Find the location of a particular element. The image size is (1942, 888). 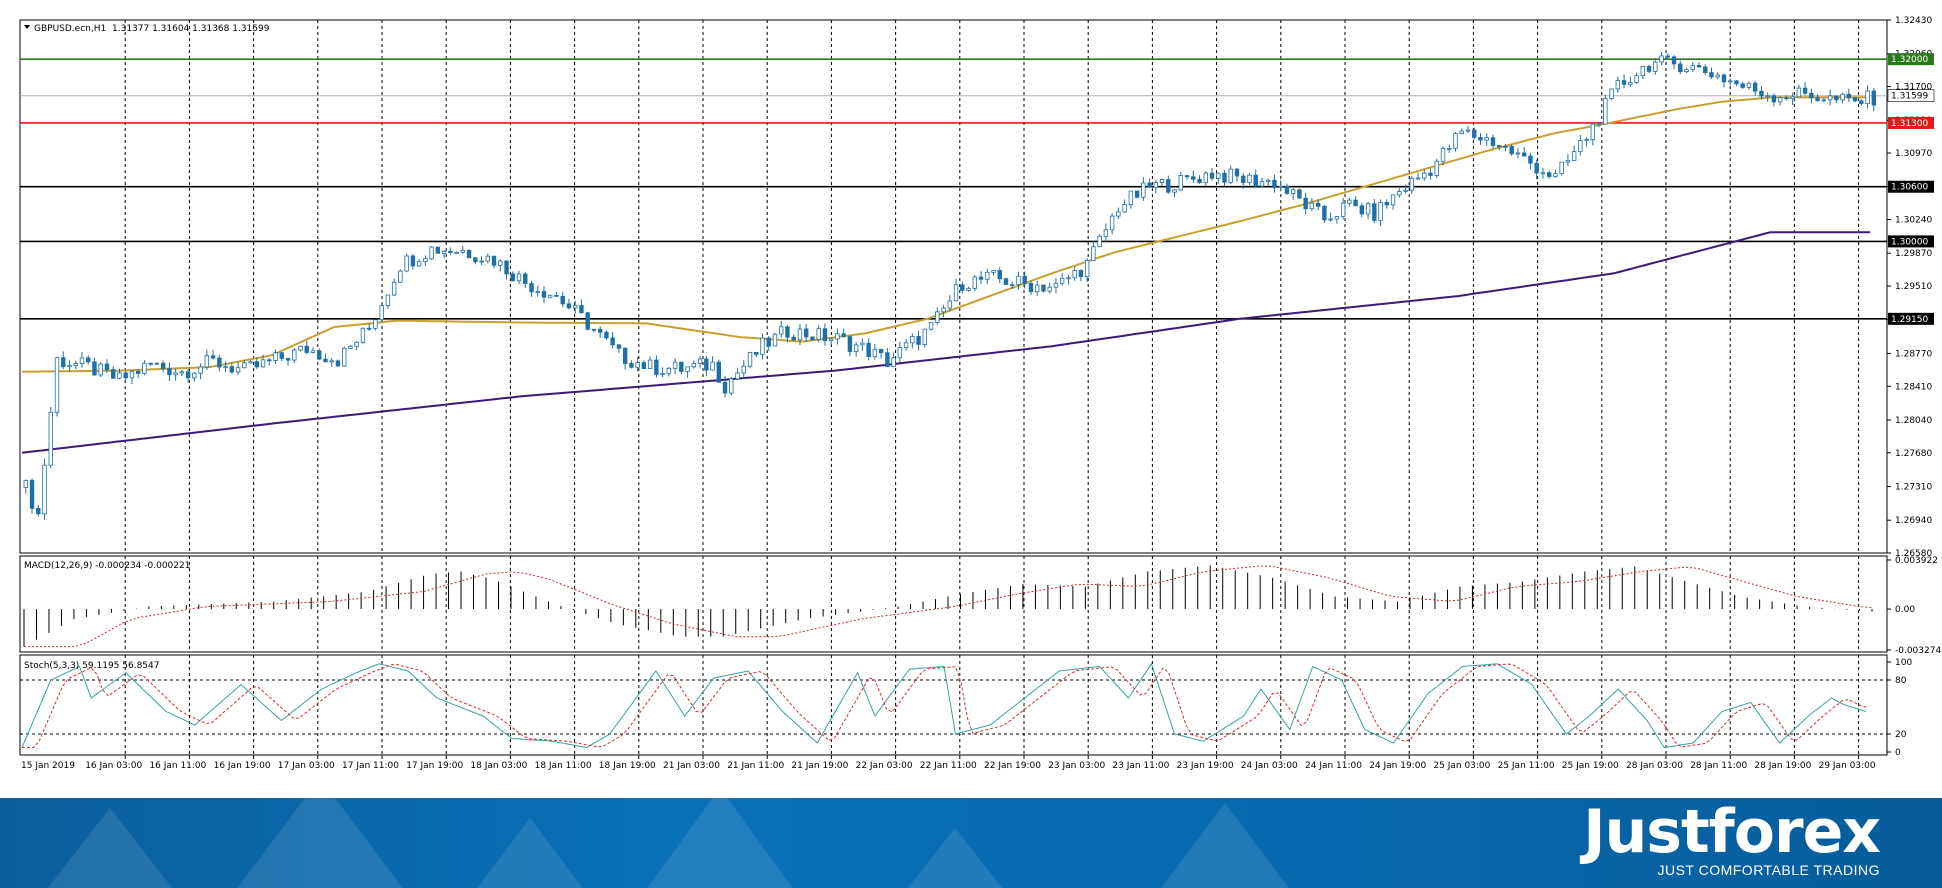

macd-axis: 0.003922 0.00 -0.003274 is located at coordinates (1914, 606).